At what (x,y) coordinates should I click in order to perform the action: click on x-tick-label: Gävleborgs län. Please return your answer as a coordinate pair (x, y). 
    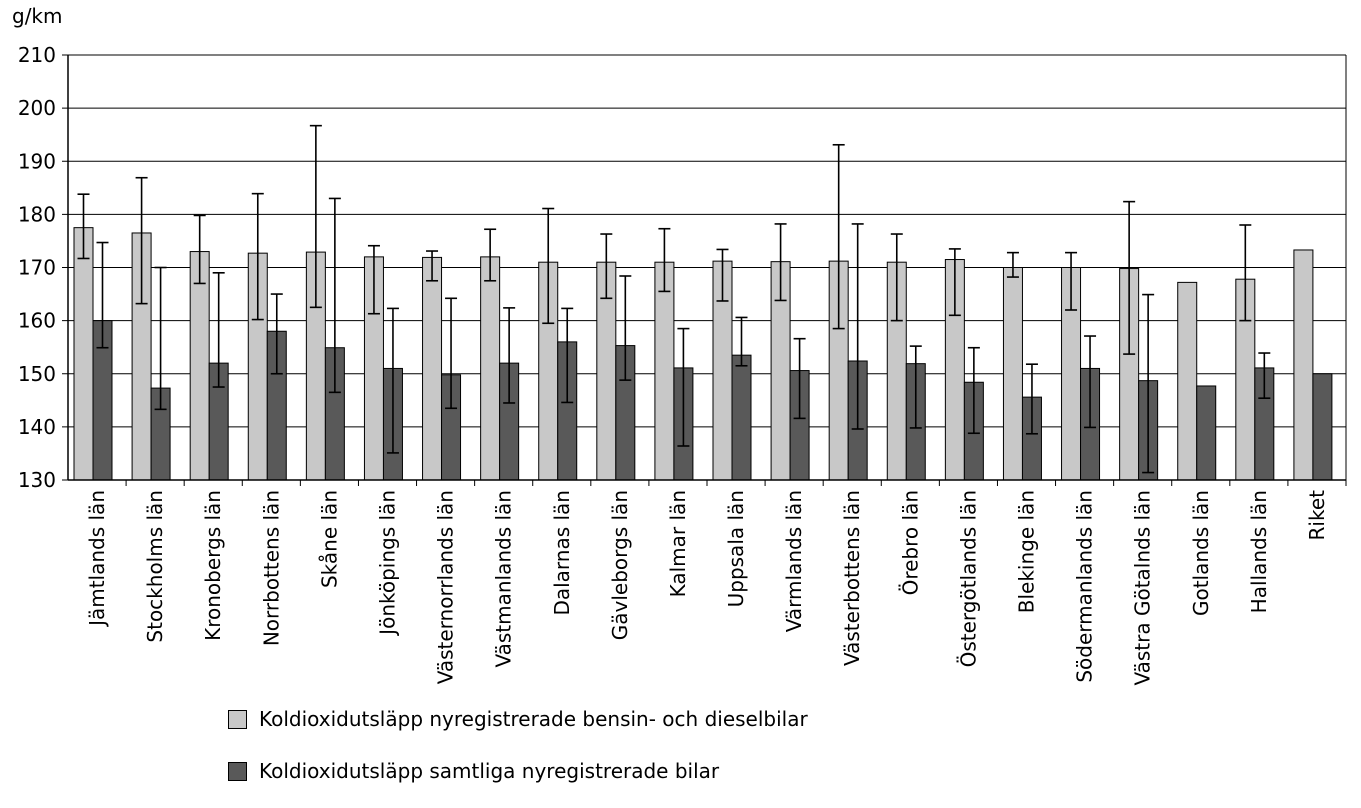
    Looking at the image, I should click on (620, 565).